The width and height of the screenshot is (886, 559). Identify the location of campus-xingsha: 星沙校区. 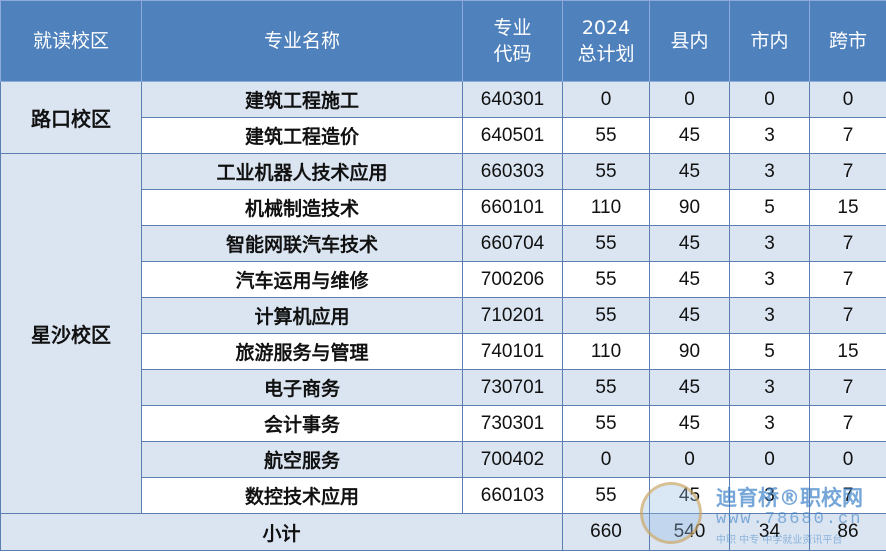
(71, 333).